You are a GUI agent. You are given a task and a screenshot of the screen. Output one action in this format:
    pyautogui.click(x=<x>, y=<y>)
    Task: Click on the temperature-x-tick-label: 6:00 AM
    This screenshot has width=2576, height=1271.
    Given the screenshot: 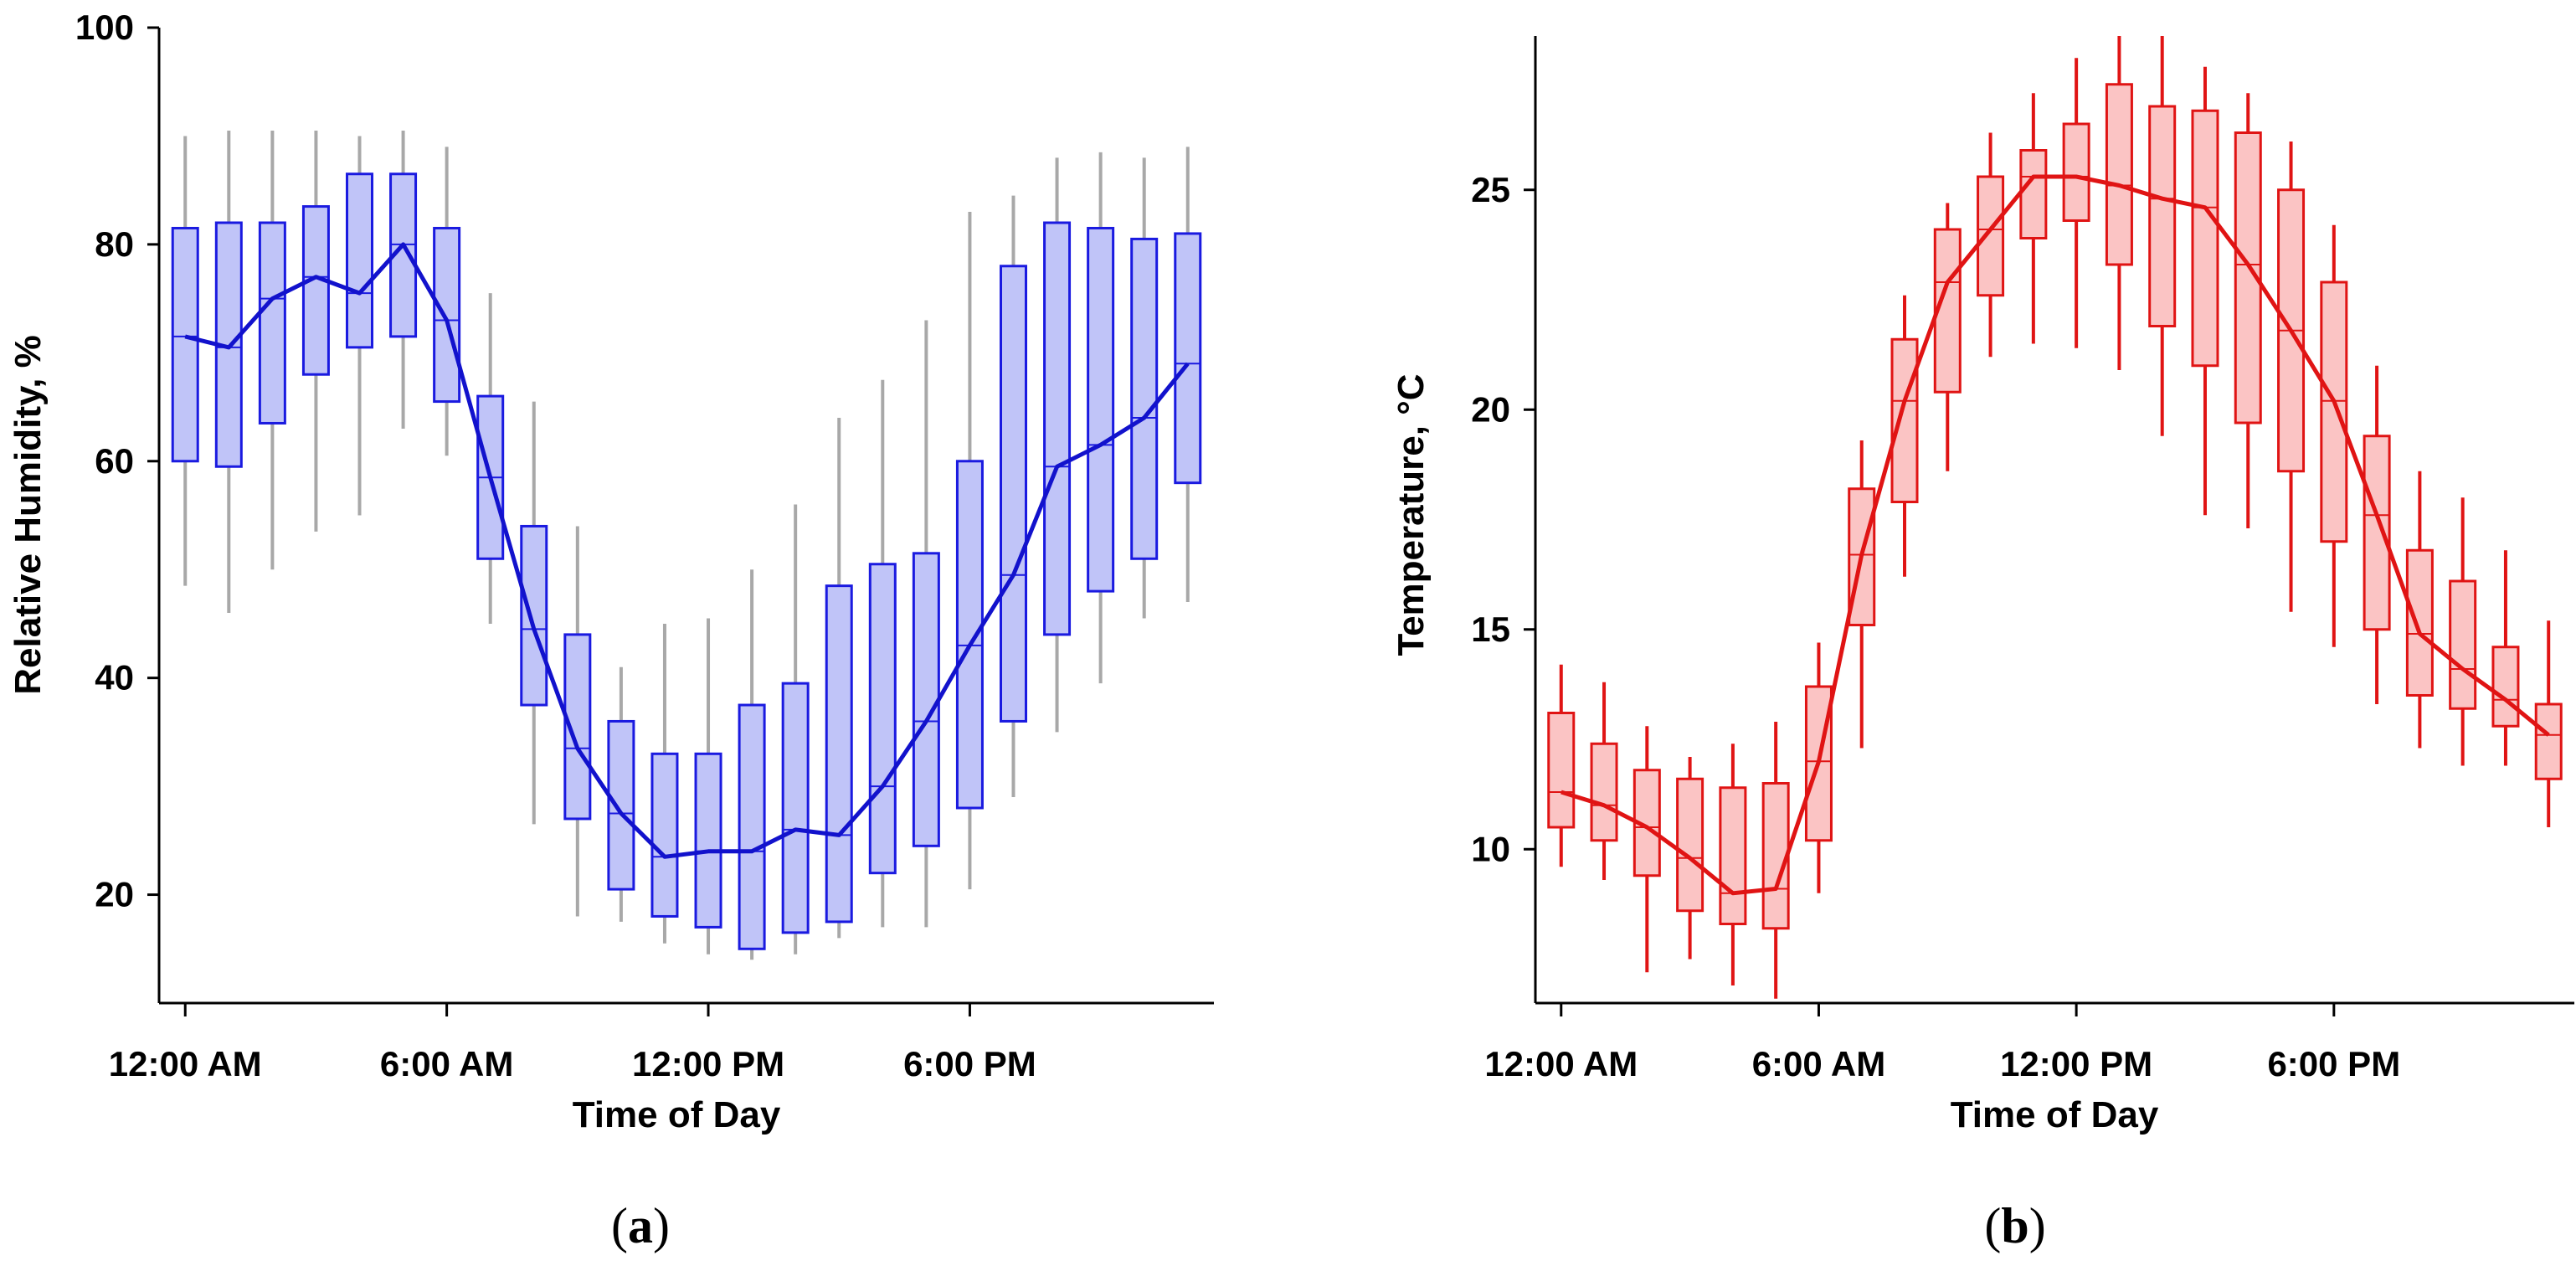 What is the action you would take?
    pyautogui.click(x=1819, y=1063)
    